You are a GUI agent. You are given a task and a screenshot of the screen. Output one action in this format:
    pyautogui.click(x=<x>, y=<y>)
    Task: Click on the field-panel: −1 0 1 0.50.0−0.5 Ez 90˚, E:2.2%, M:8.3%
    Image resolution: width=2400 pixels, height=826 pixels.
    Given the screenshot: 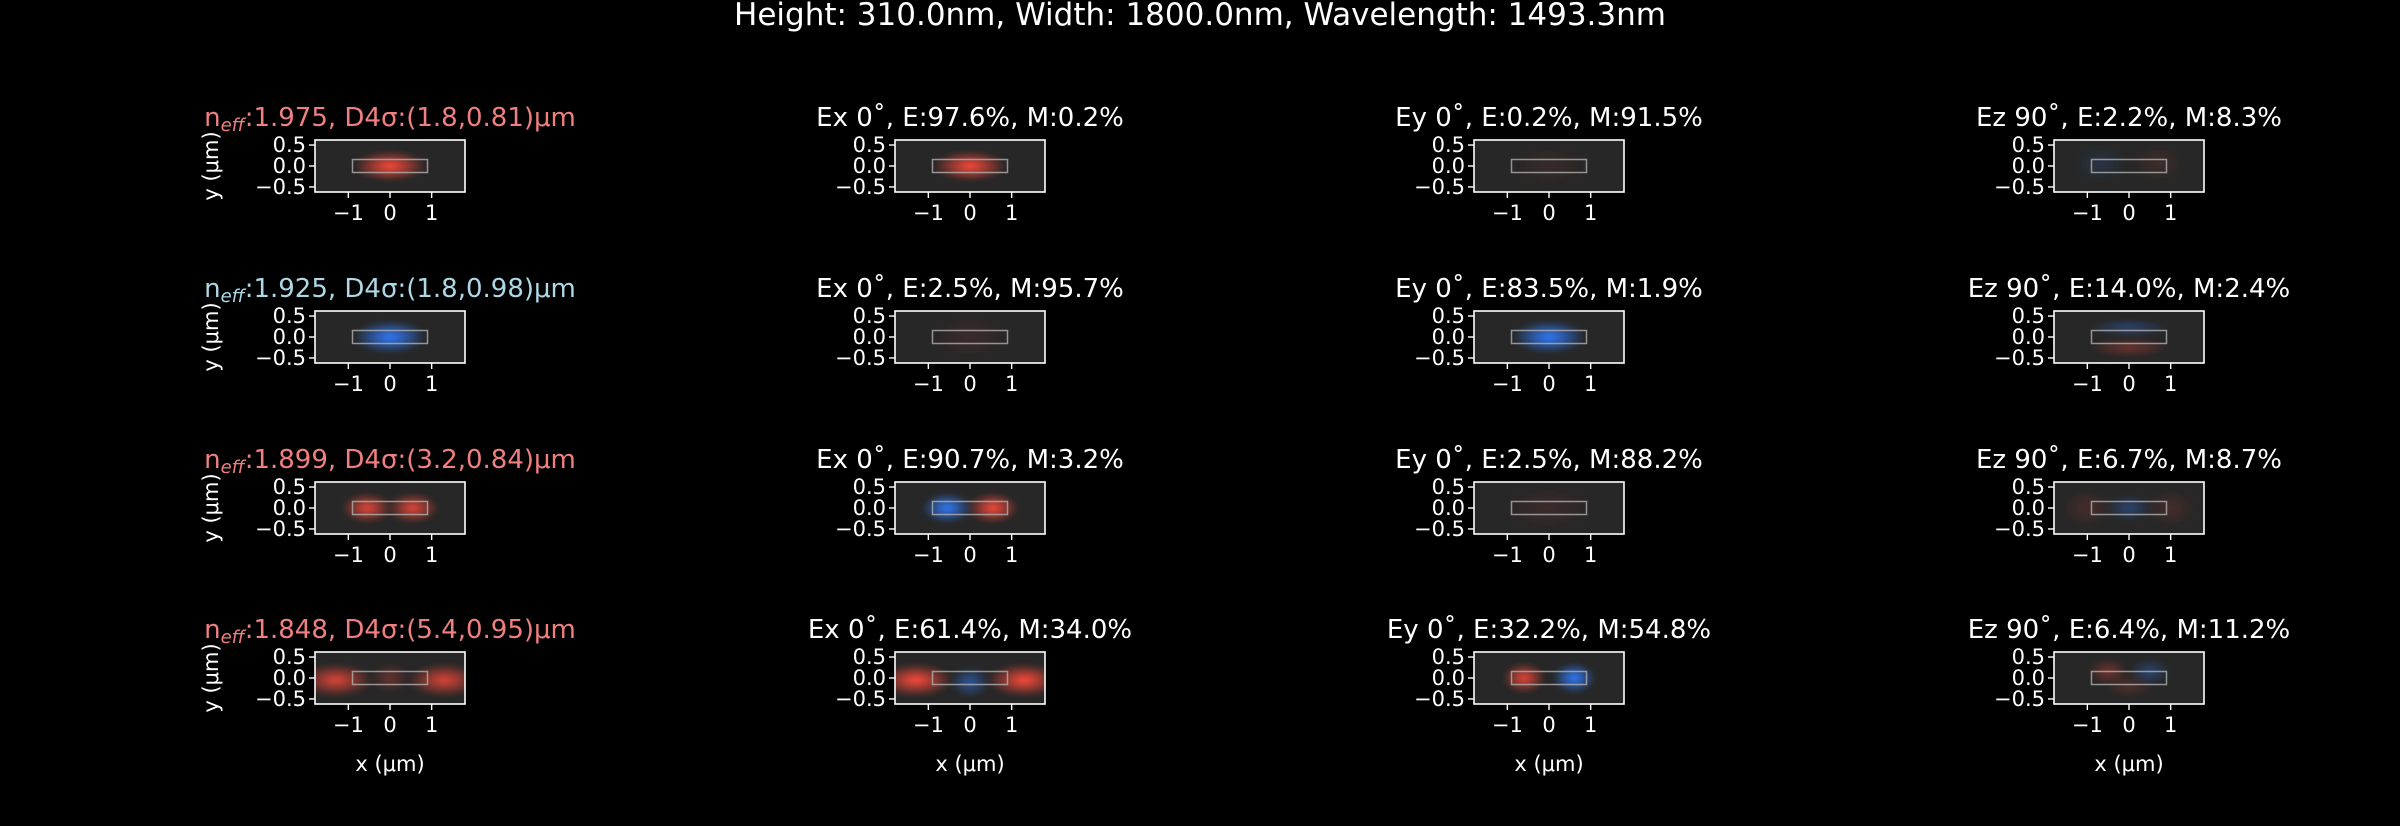 What is the action you would take?
    pyautogui.click(x=2129, y=164)
    